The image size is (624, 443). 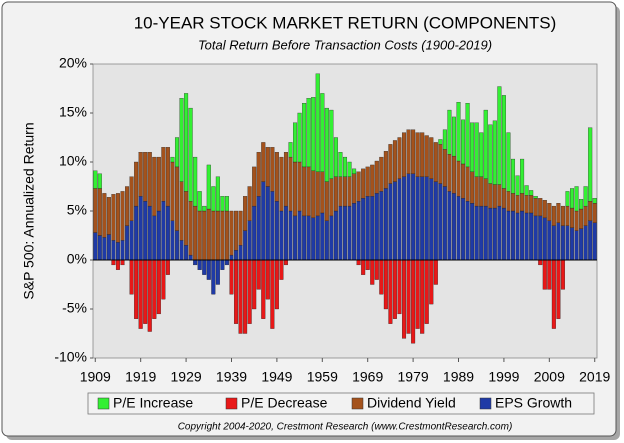 I want to click on legend-label: P/E Decrease, so click(x=284, y=403).